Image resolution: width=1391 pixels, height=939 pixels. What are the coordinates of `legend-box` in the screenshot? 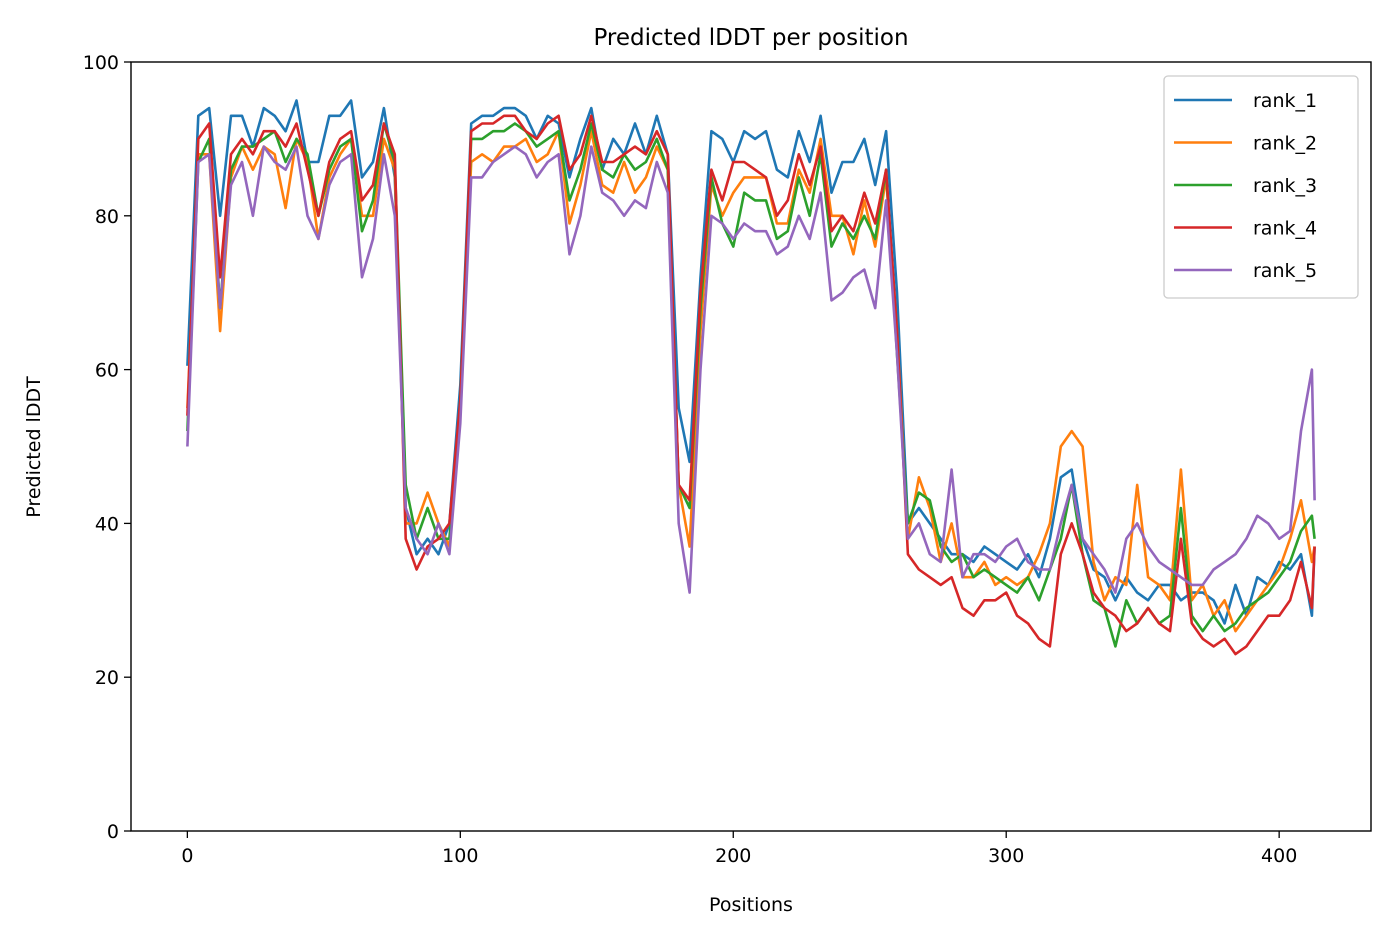 It's located at (1261, 187).